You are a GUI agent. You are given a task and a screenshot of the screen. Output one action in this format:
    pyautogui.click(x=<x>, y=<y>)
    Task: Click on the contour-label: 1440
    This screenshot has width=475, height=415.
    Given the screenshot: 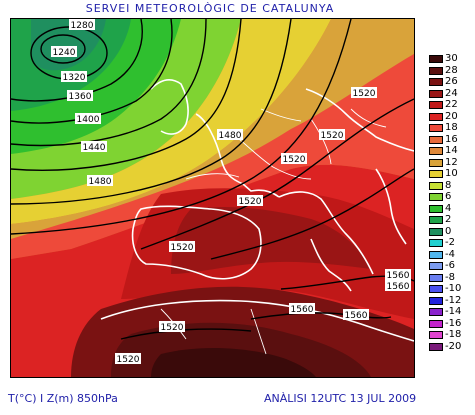 What is the action you would take?
    pyautogui.click(x=94, y=147)
    